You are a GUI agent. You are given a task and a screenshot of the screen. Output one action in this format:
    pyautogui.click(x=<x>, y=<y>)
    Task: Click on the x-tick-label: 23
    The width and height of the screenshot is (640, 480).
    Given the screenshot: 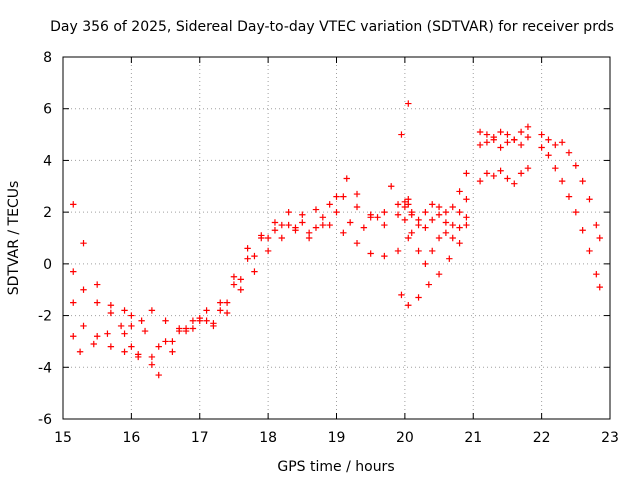 What is the action you would take?
    pyautogui.click(x=610, y=438)
    